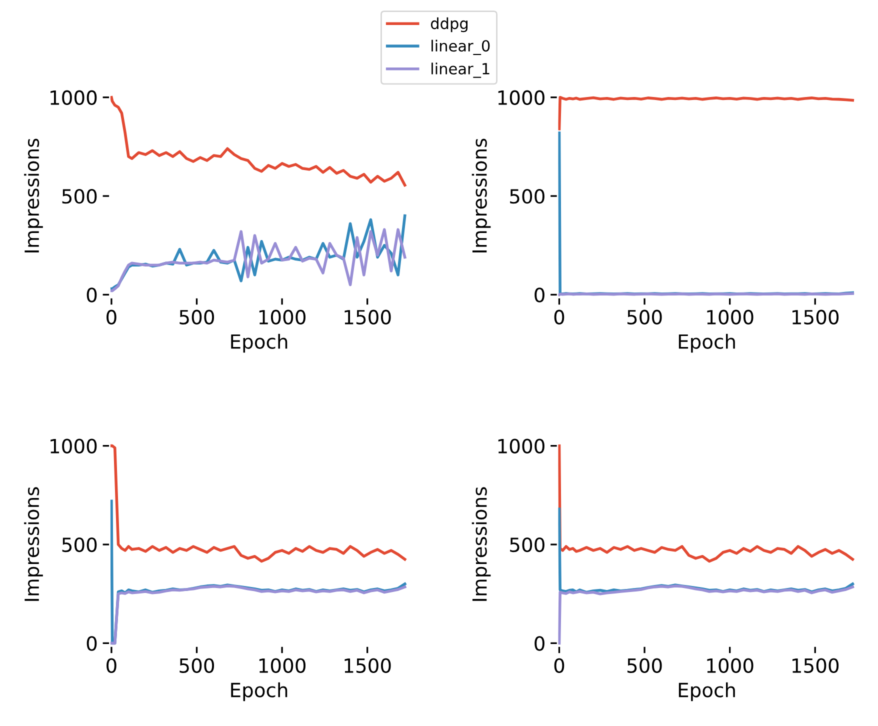 This screenshot has height=726, width=878. Describe the element at coordinates (449, 24) in the screenshot. I see `legend-label: ddpg` at that location.